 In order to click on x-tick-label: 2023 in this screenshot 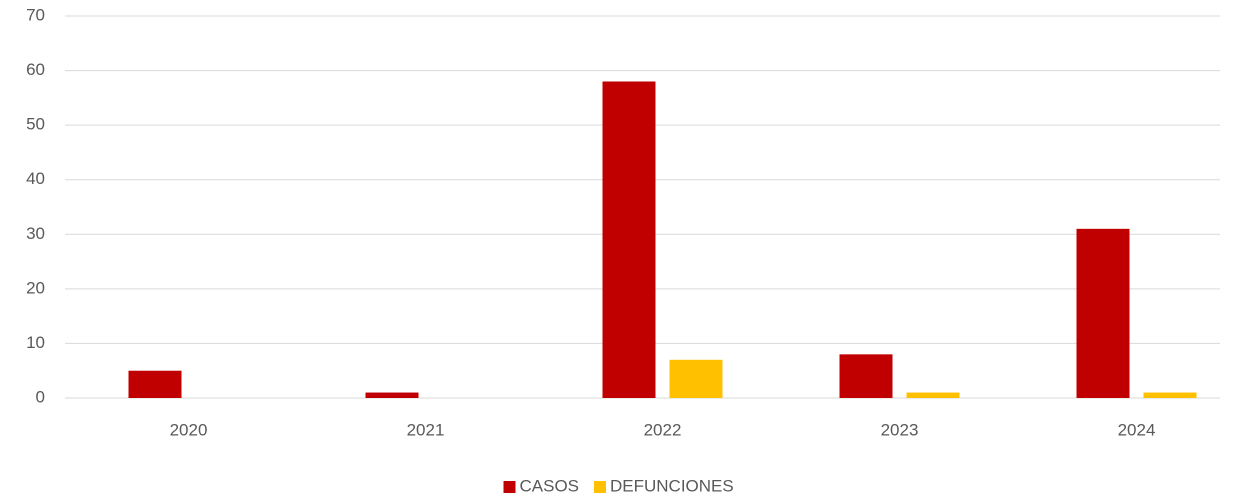, I will do `click(900, 429)`.